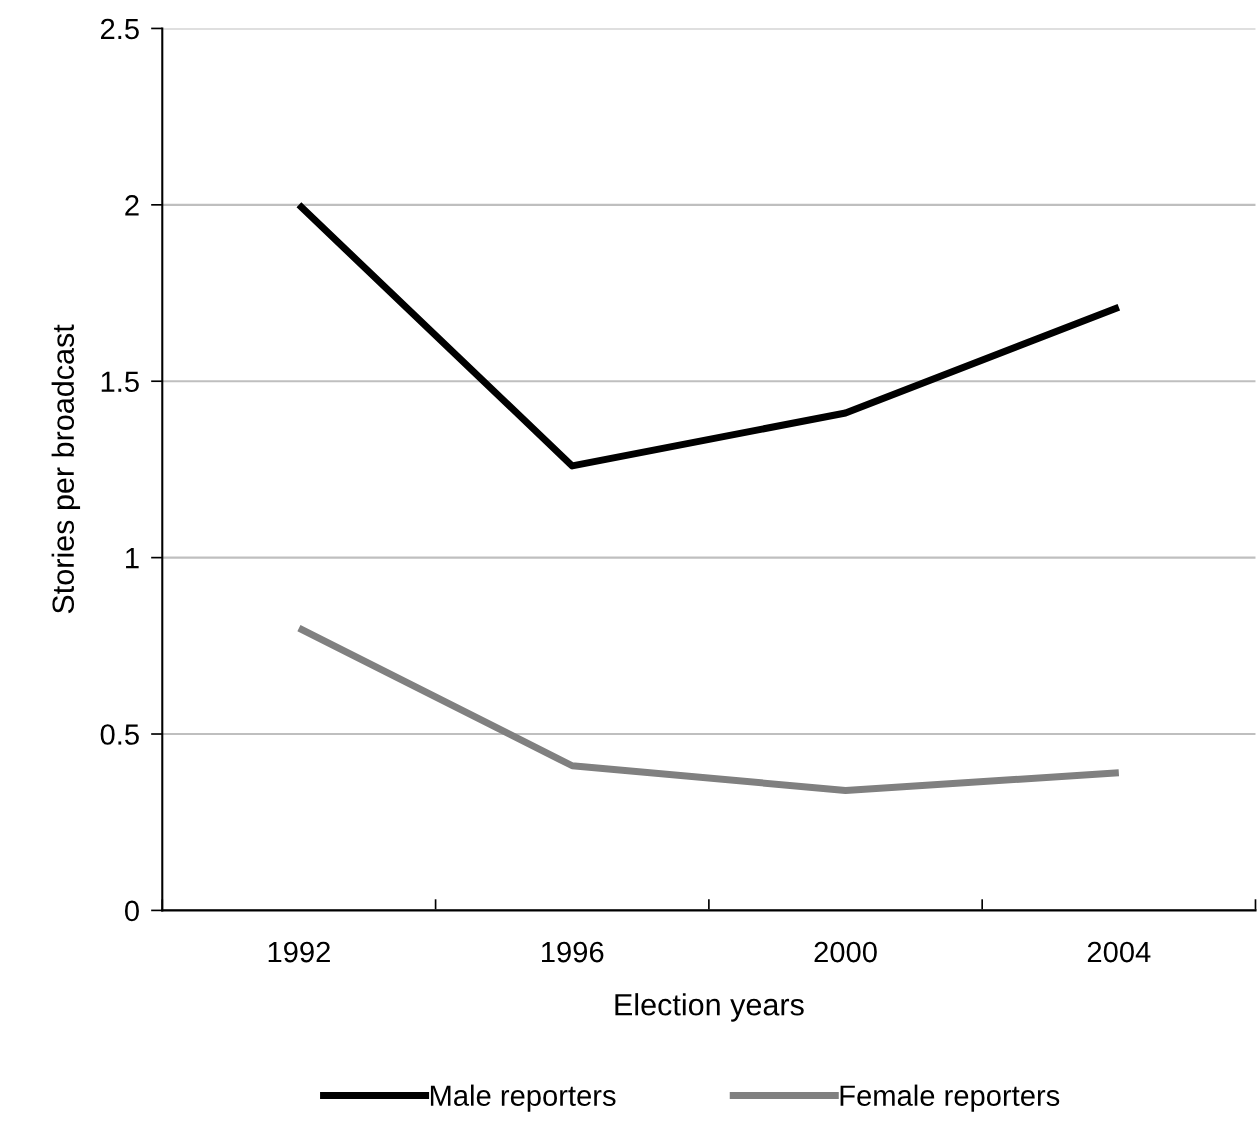 The width and height of the screenshot is (1258, 1138). What do you see at coordinates (119, 29) in the screenshot?
I see `y-tick-label: 2.5` at bounding box center [119, 29].